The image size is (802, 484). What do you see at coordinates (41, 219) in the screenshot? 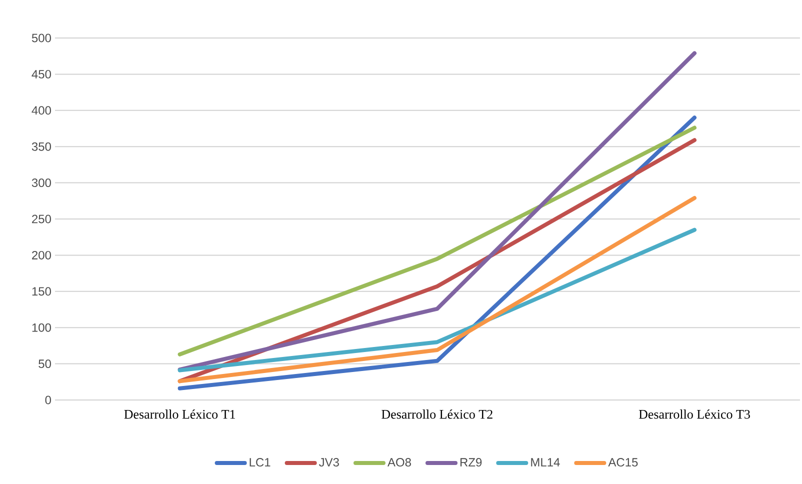
I see `y-tick-label: 250` at bounding box center [41, 219].